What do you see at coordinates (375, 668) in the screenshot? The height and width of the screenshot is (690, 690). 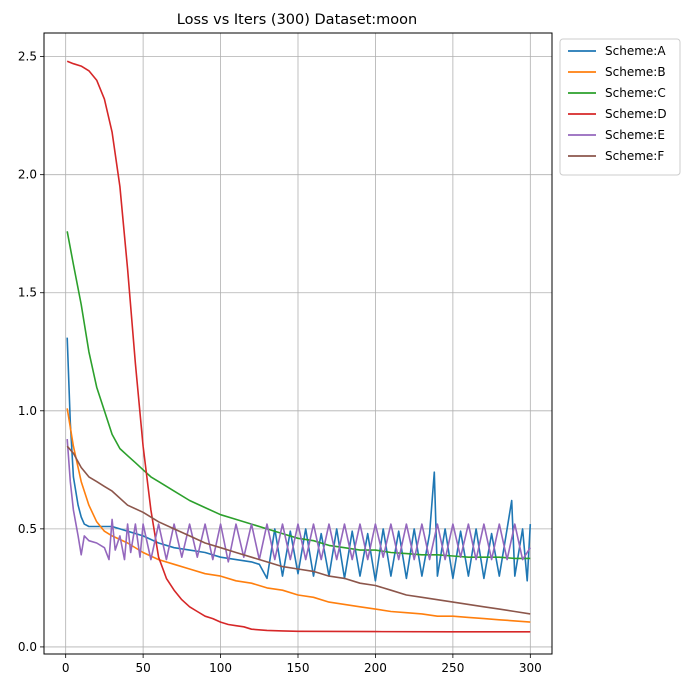 I see `x-tick-label: 200` at bounding box center [375, 668].